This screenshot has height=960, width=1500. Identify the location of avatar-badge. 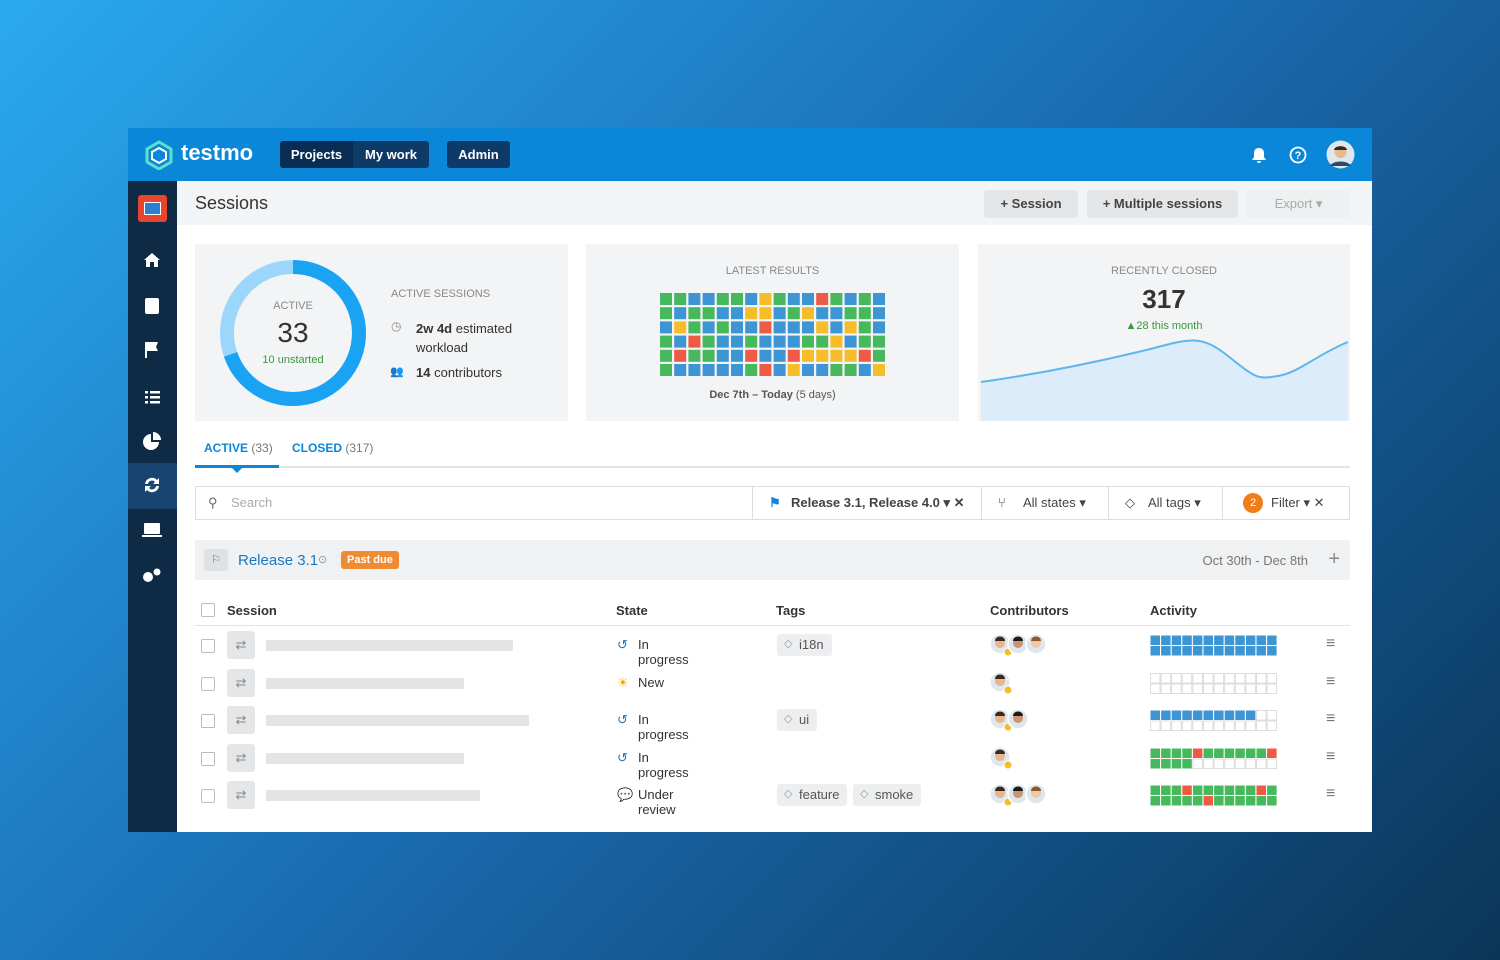
(1008, 764).